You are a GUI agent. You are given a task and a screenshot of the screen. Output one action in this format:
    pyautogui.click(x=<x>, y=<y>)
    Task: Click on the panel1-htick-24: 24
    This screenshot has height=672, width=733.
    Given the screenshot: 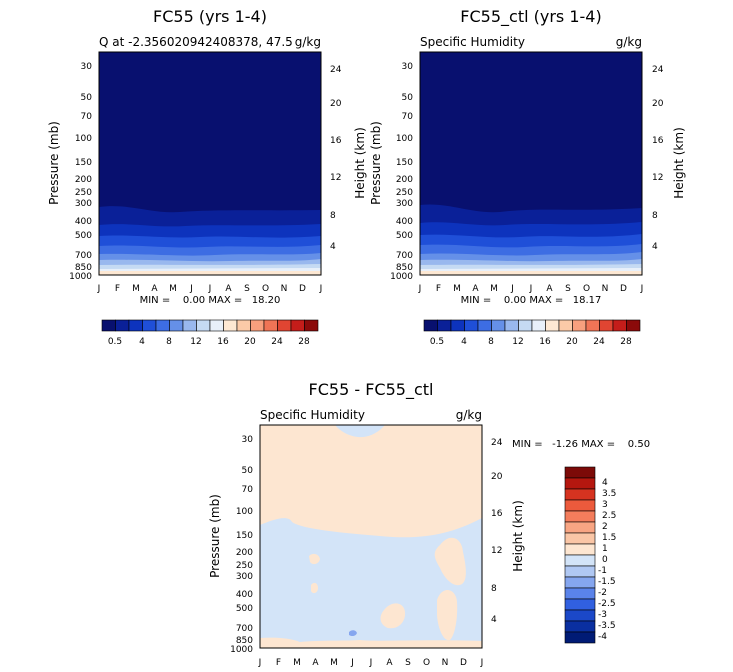 What is the action you would take?
    pyautogui.click(x=336, y=70)
    